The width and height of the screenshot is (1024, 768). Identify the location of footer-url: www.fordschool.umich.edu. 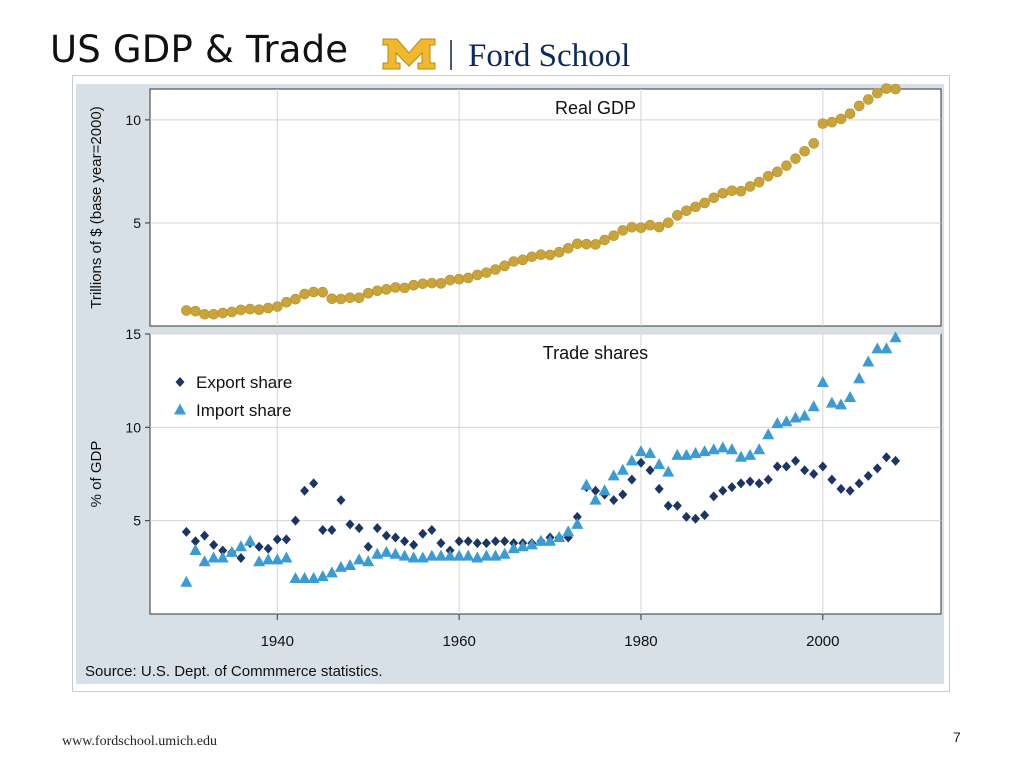
(140, 741).